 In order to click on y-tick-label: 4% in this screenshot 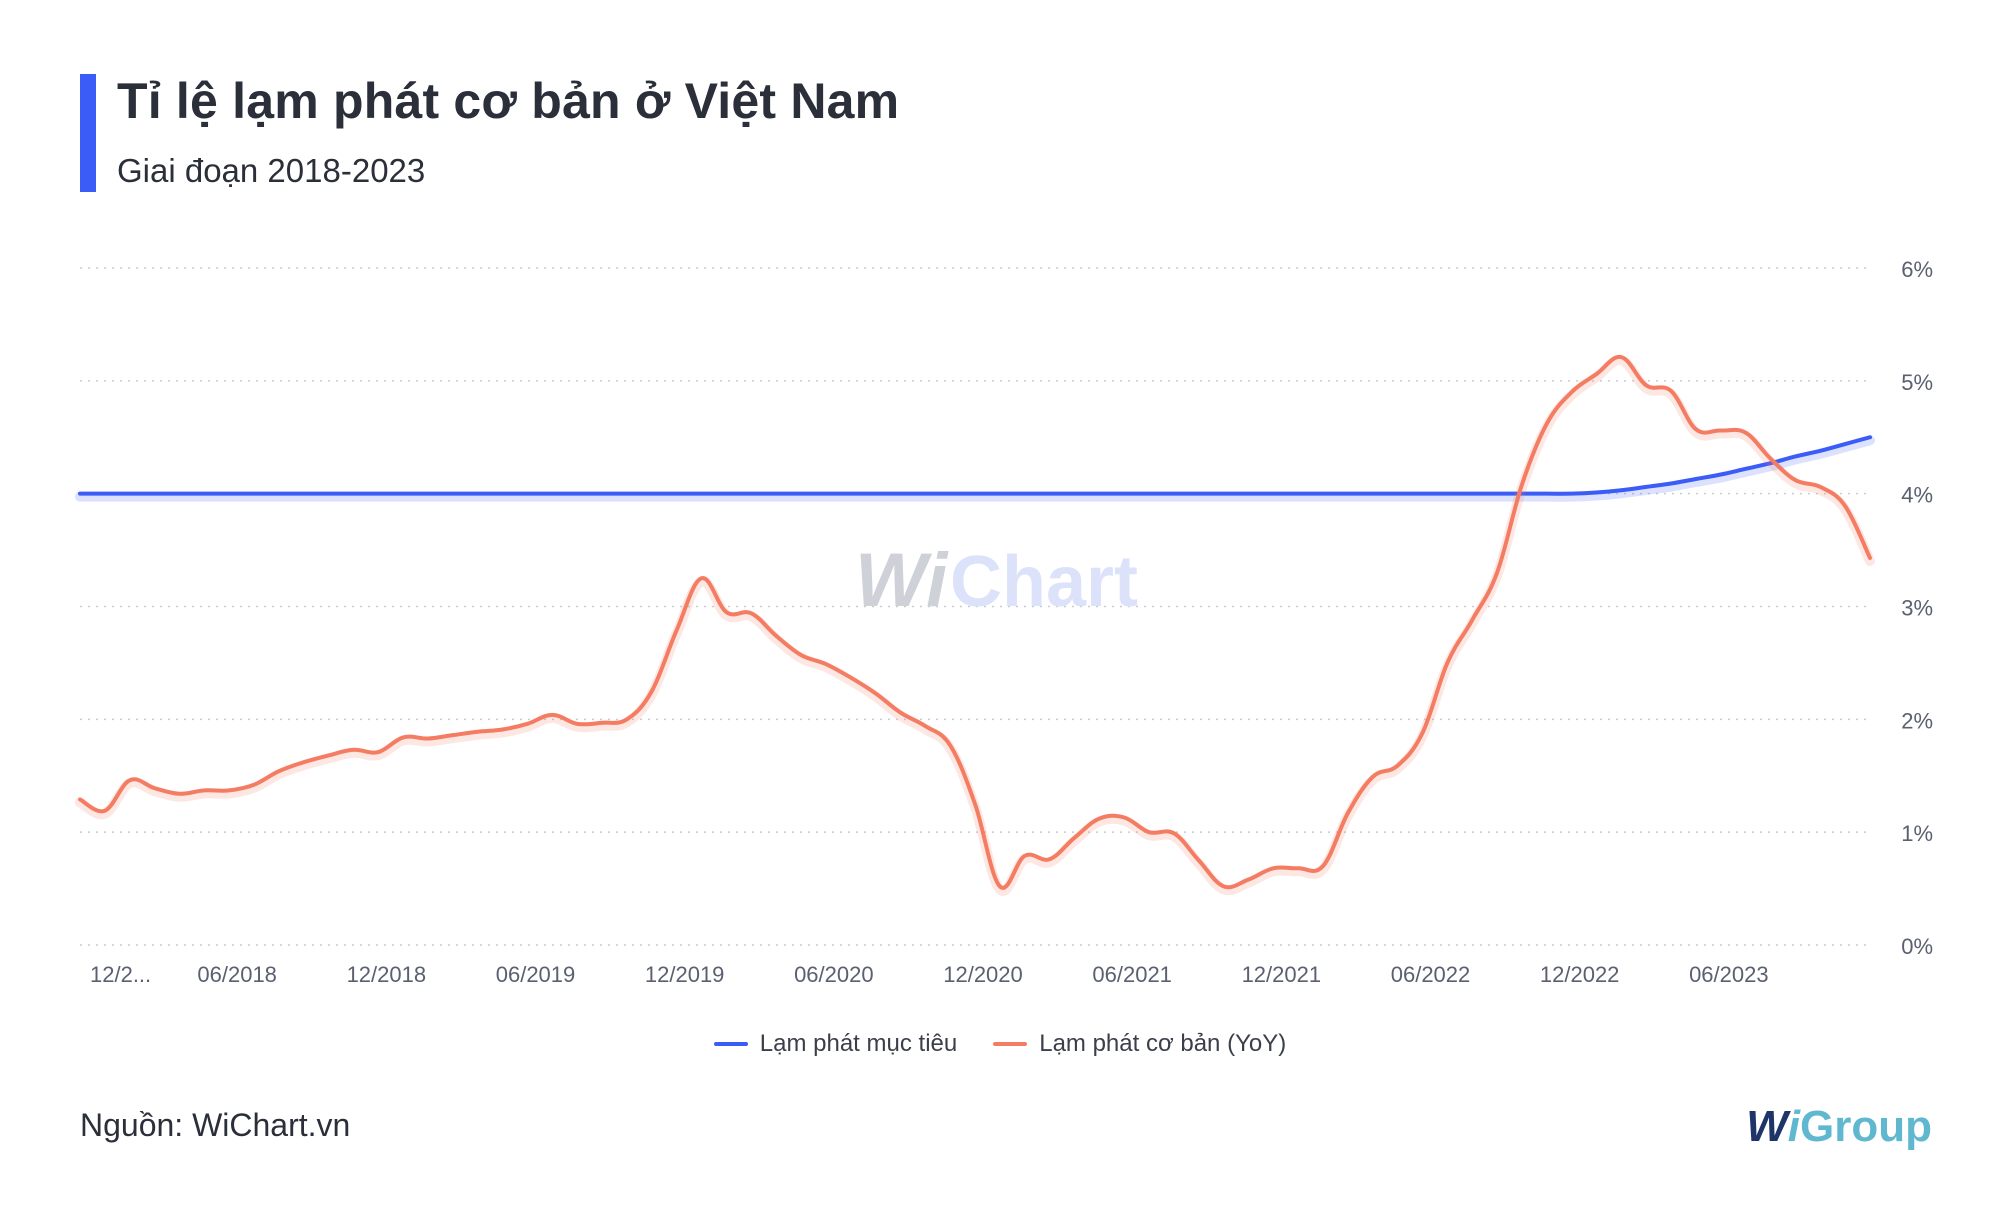, I will do `click(1917, 495)`.